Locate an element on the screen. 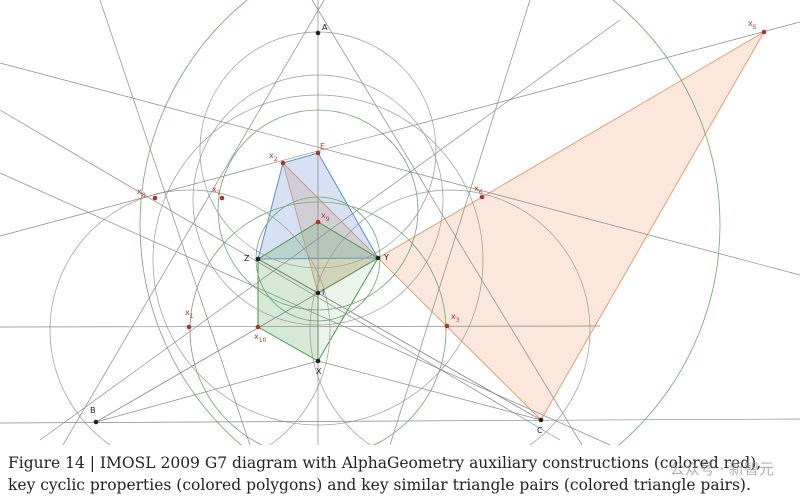  label-subscript: 5 is located at coordinates (755, 27).